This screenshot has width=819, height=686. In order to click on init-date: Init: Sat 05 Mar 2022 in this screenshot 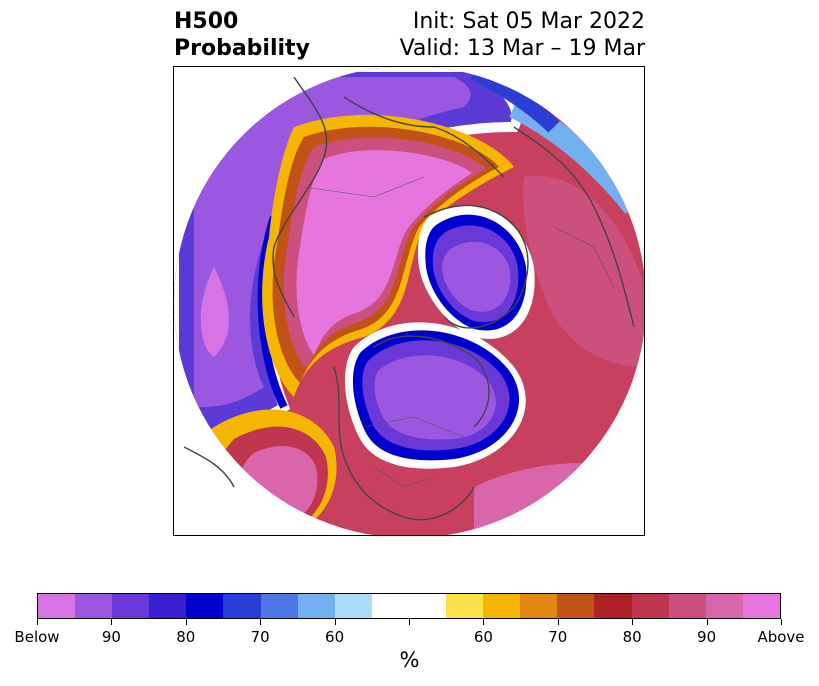, I will do `click(528, 21)`.